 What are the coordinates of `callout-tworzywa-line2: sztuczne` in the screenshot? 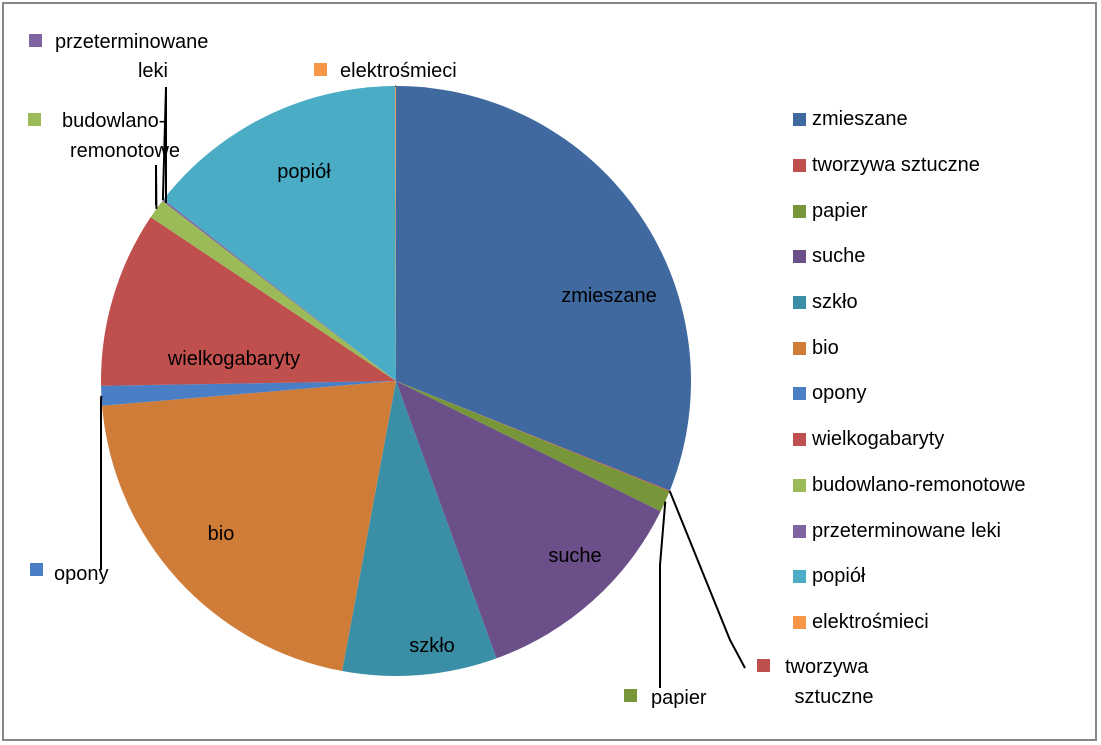 It's located at (834, 697).